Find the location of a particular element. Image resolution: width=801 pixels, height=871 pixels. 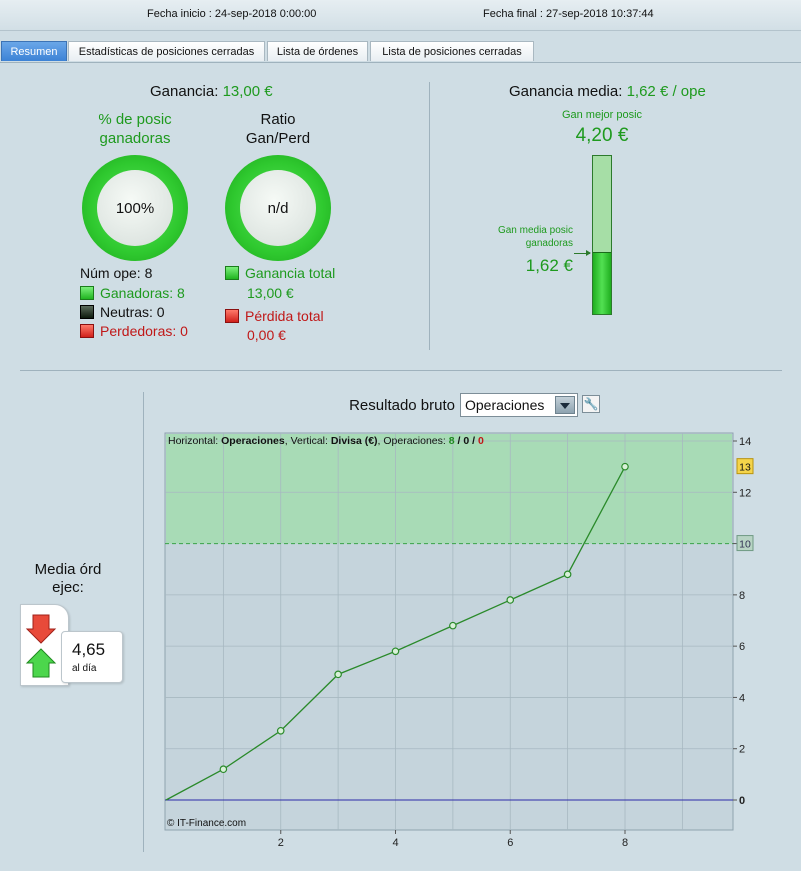

orders-doc-icon is located at coordinates (44, 645).